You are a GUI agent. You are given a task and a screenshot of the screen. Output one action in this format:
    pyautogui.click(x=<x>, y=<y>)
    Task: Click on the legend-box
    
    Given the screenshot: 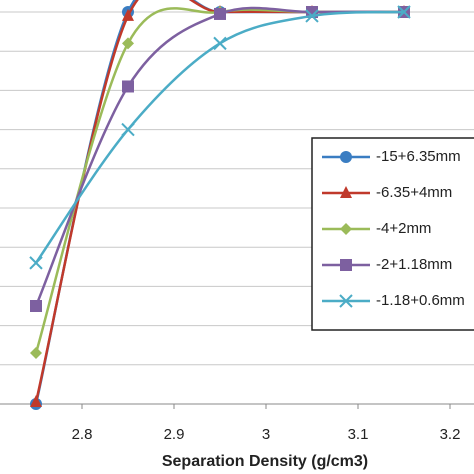 What is the action you would take?
    pyautogui.click(x=392, y=234)
    